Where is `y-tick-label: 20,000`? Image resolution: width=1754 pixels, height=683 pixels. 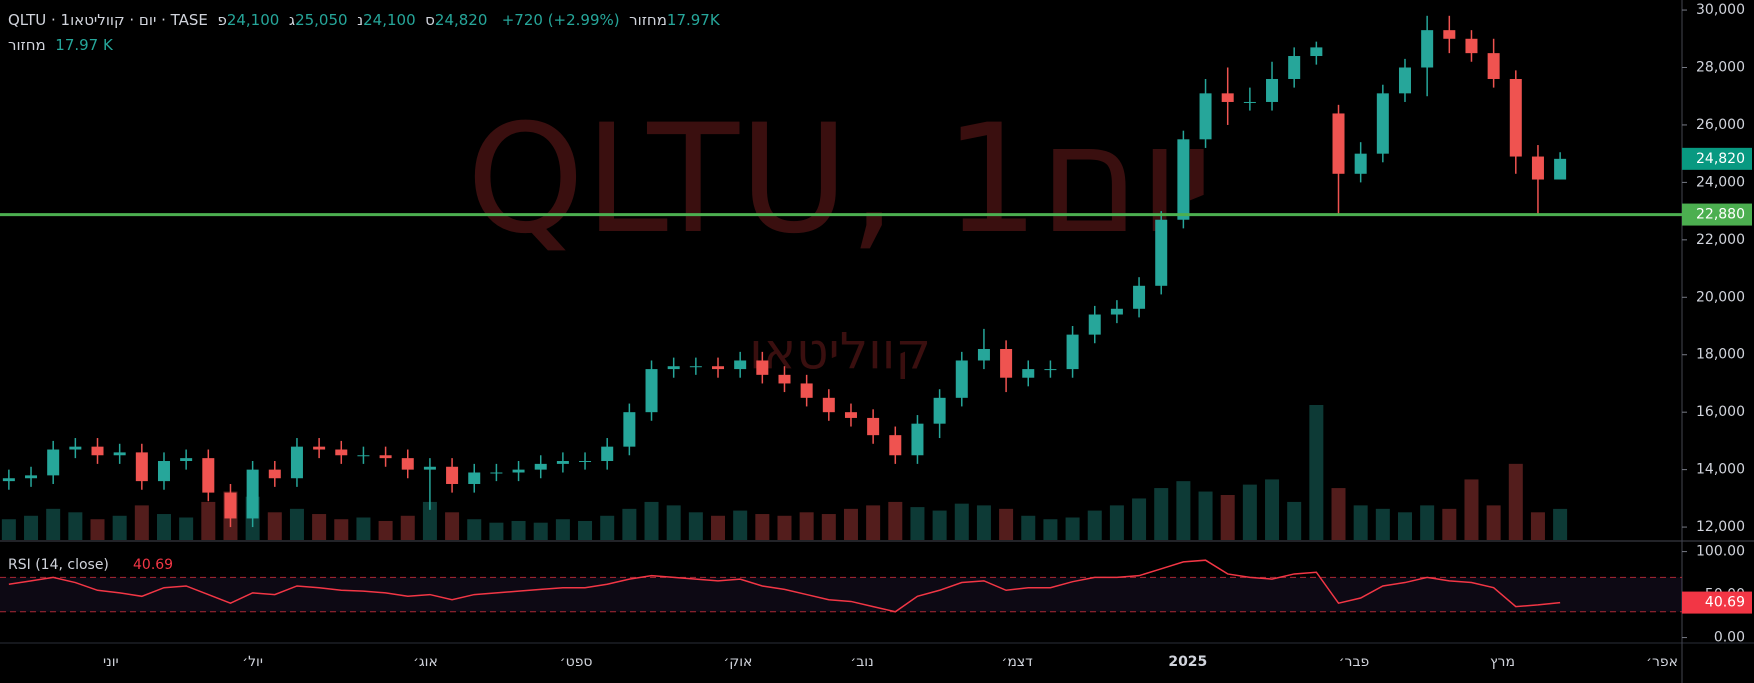 y-tick-label: 20,000 is located at coordinates (1720, 297).